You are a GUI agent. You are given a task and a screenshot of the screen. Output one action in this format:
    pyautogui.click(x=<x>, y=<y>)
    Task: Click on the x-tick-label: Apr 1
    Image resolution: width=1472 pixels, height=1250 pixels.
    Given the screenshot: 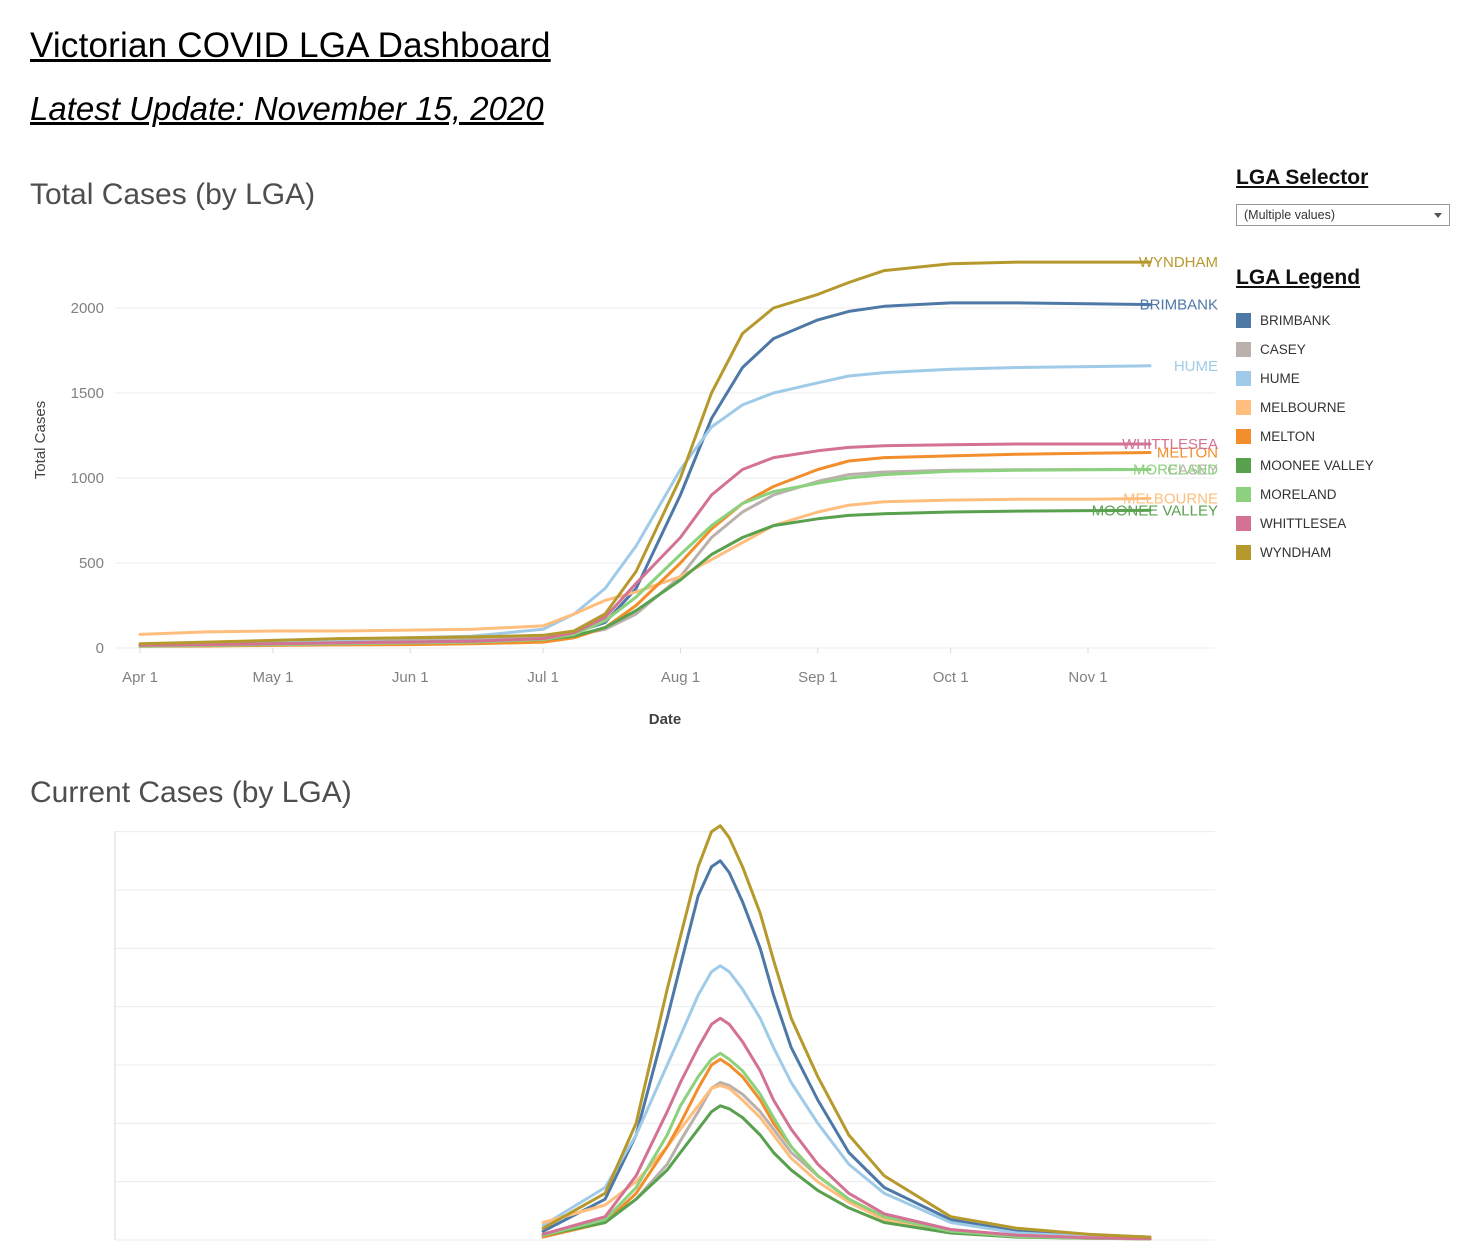 What is the action you would take?
    pyautogui.click(x=140, y=677)
    